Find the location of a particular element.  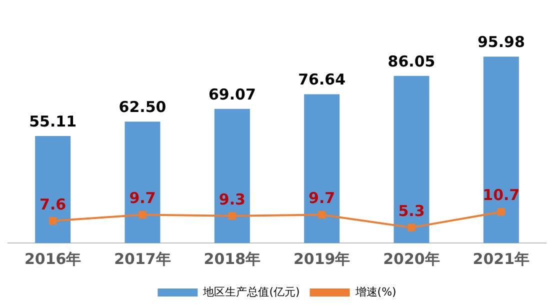

x-tick-label: 2017年 is located at coordinates (142, 259).